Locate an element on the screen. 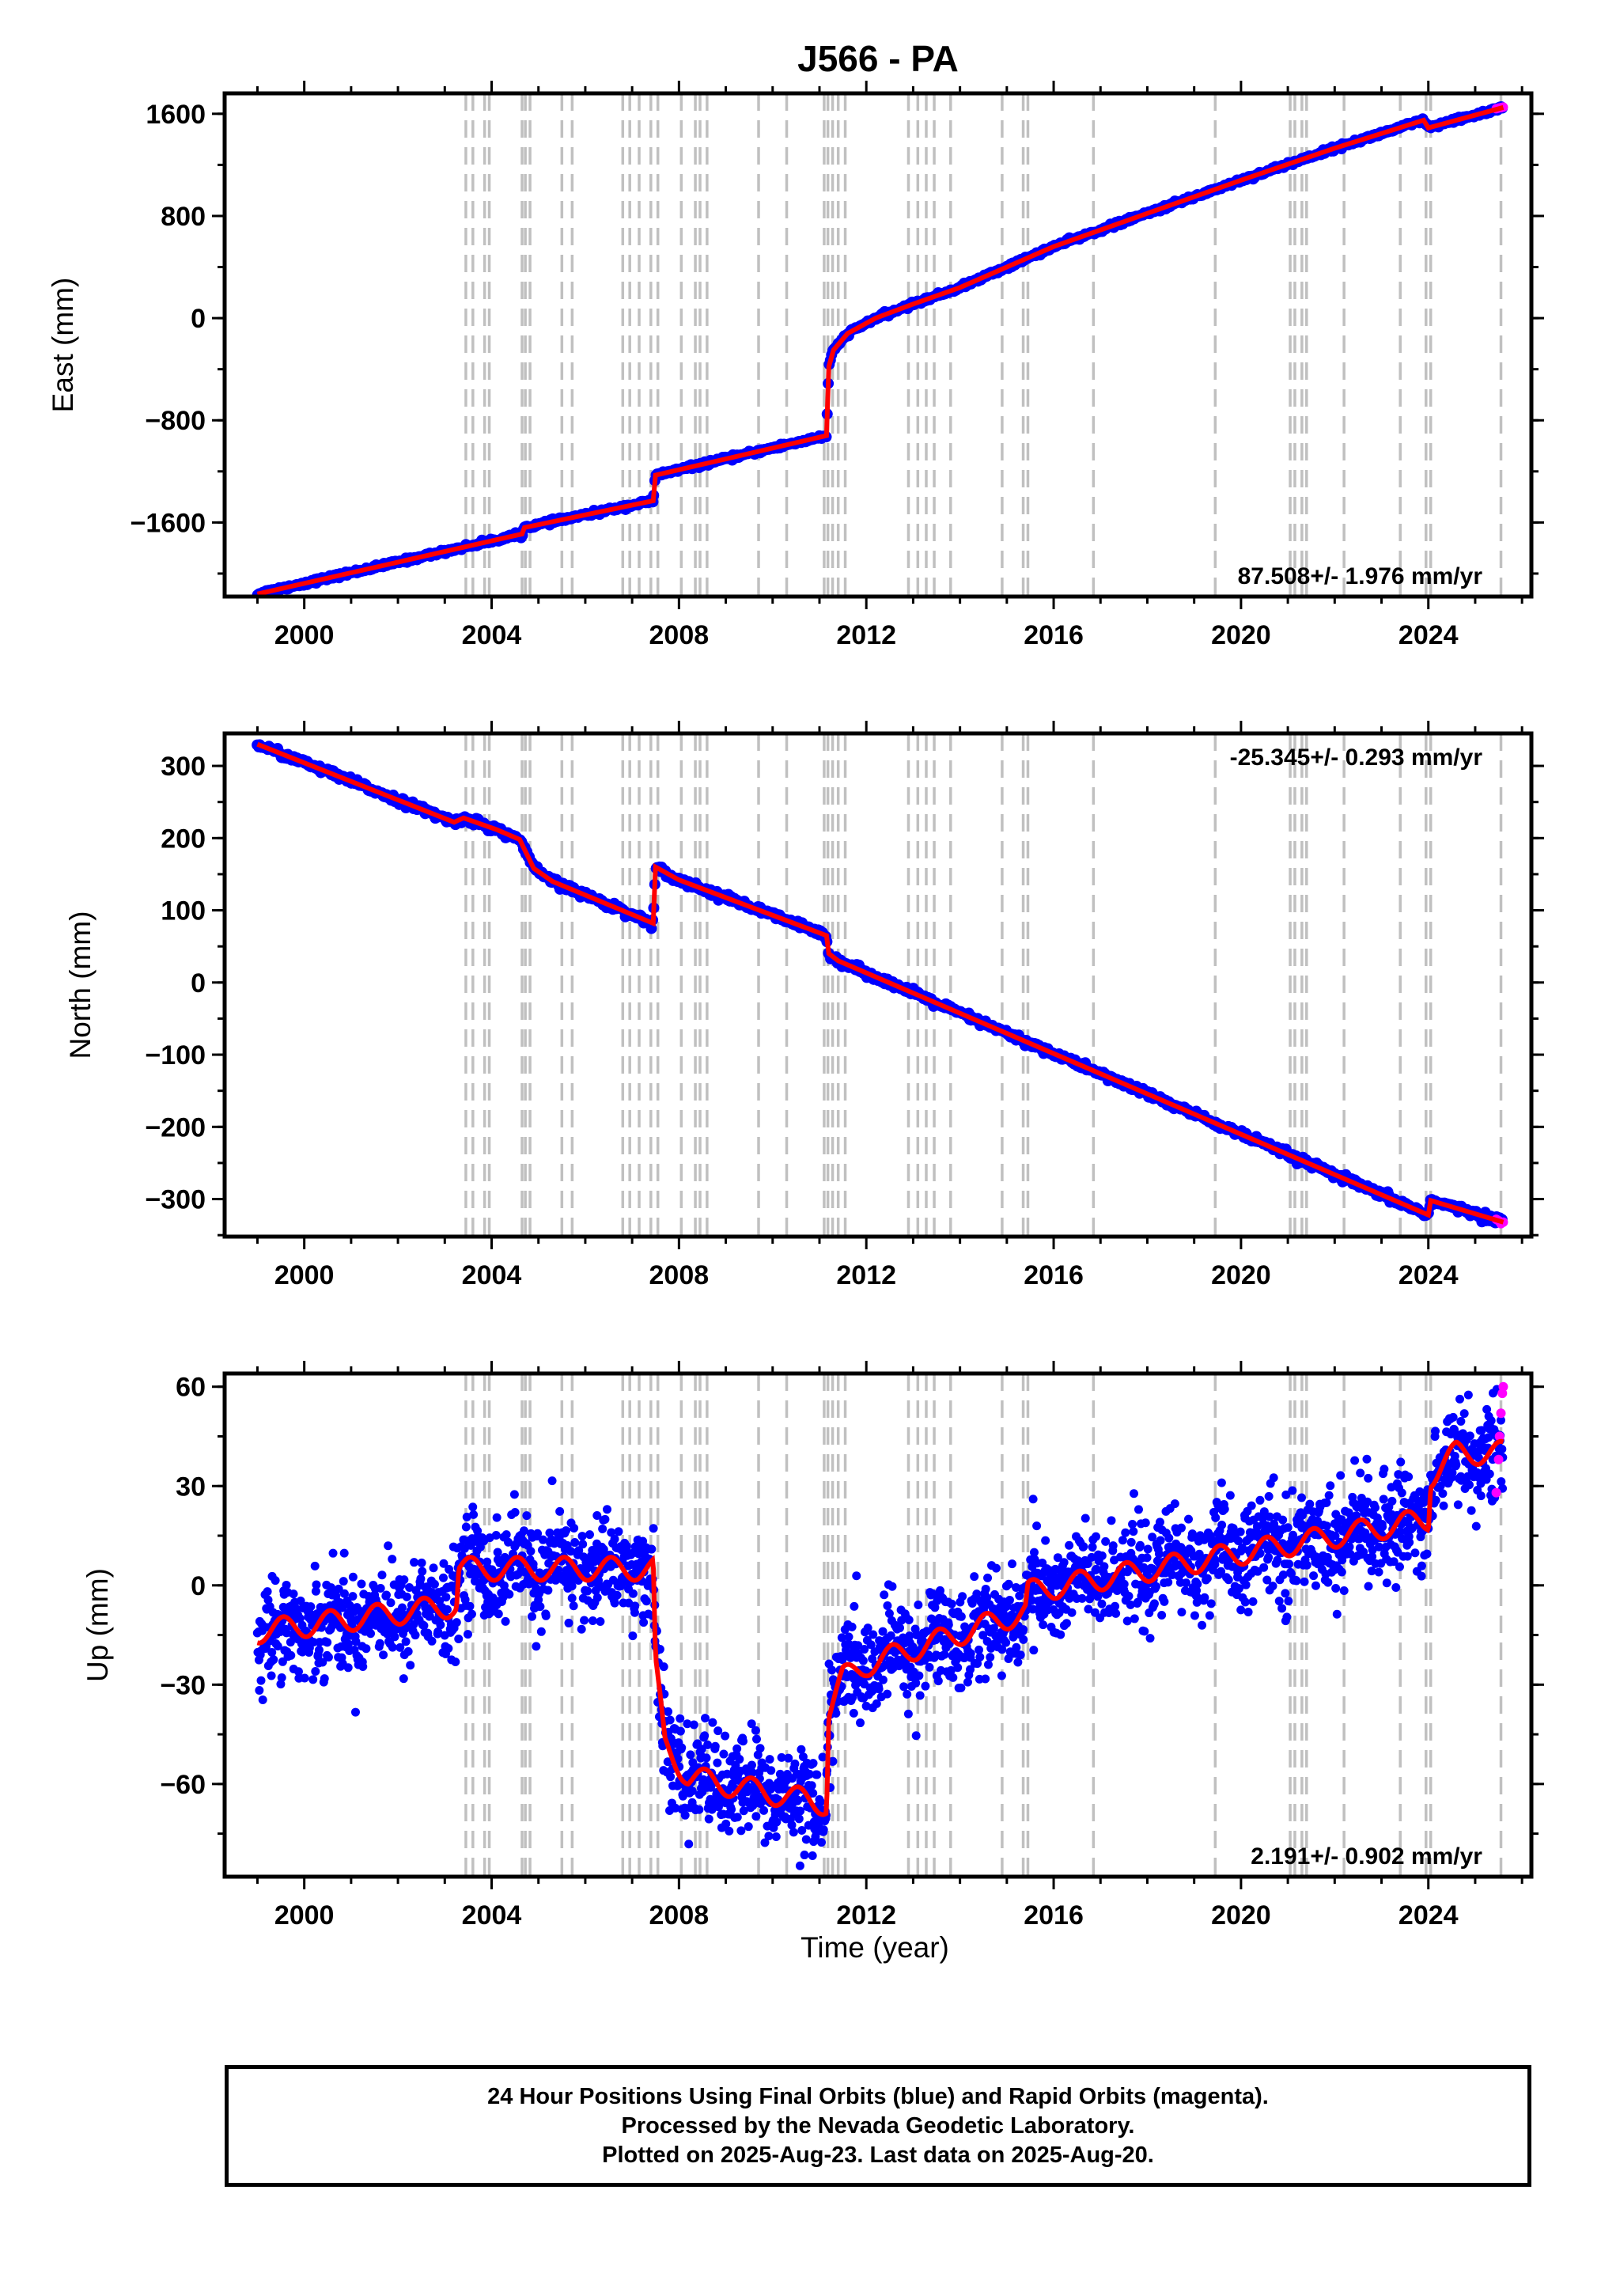 This screenshot has height=2296, width=1601. y-tick-label: 0 is located at coordinates (199, 319).